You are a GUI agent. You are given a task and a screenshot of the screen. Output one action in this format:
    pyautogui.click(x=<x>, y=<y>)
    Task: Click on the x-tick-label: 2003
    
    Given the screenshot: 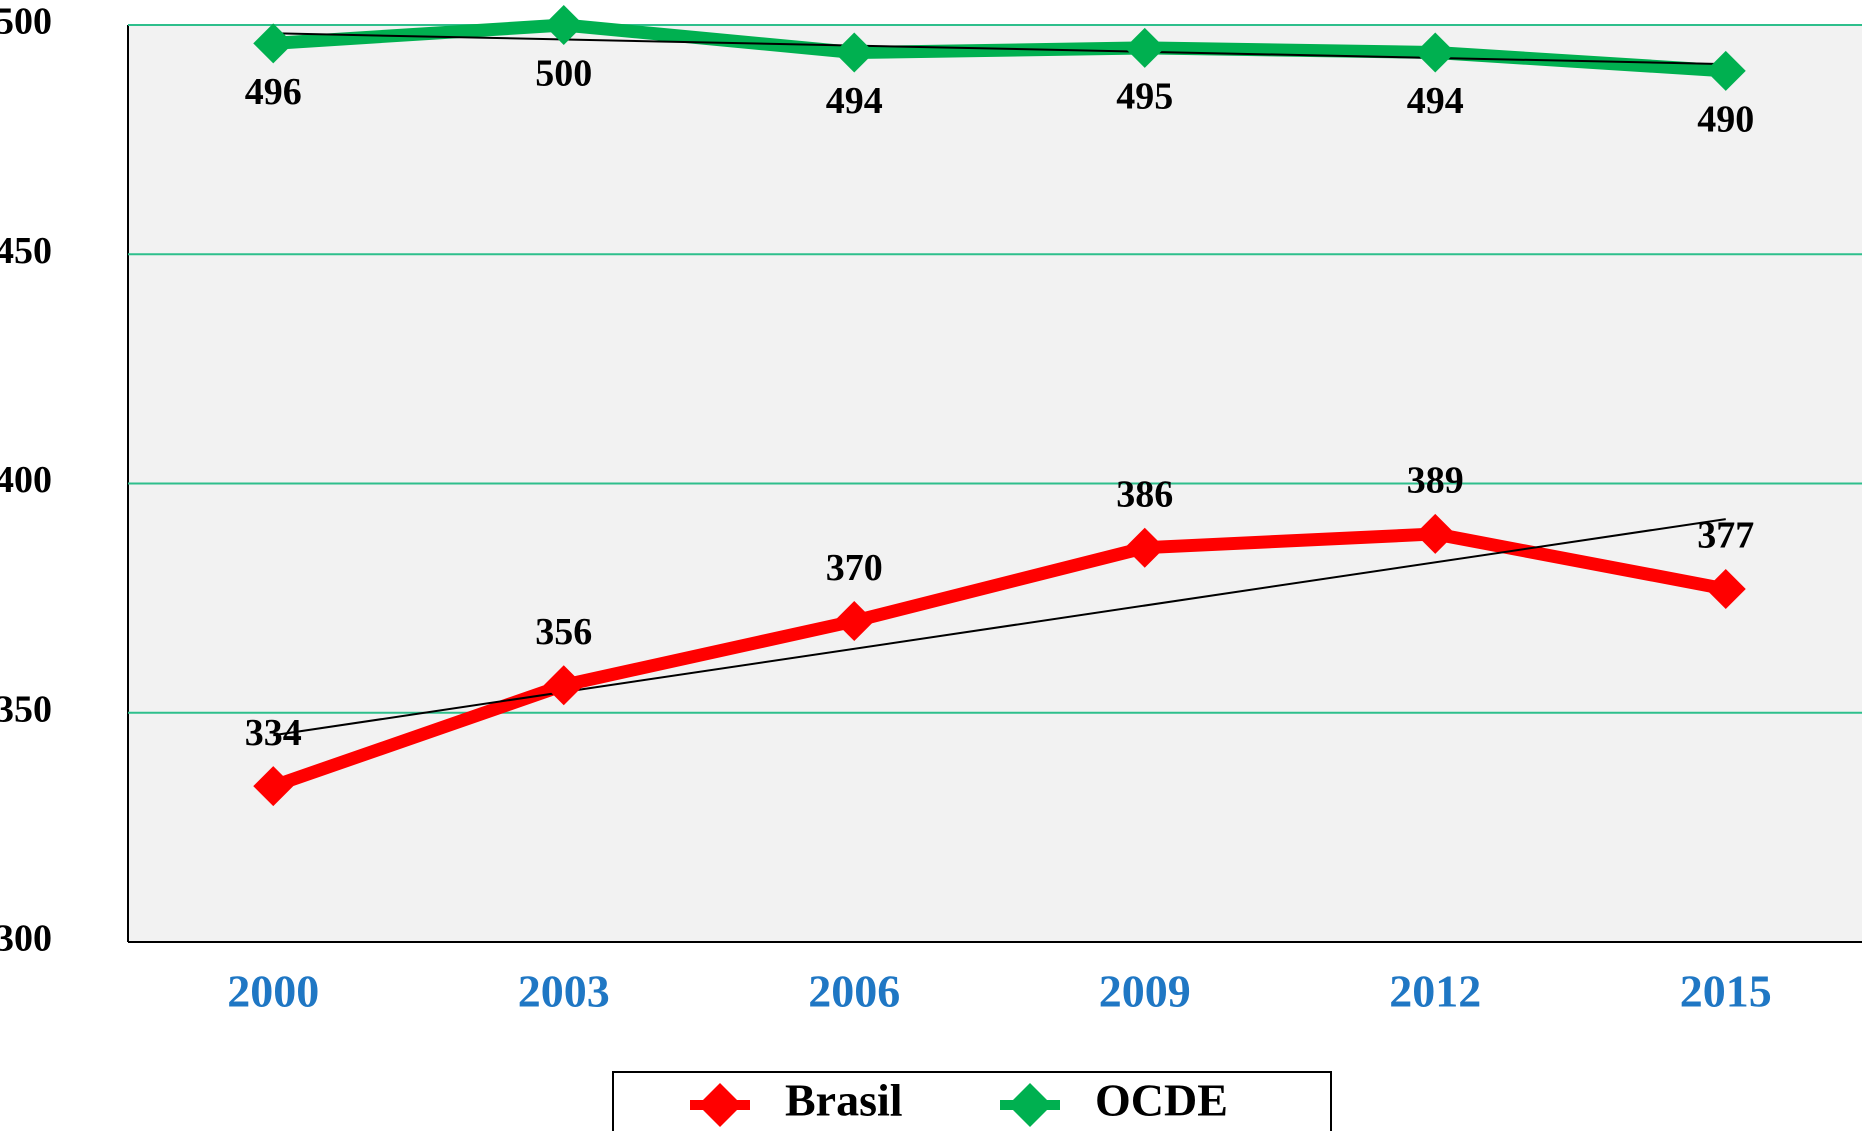 What is the action you would take?
    pyautogui.click(x=564, y=991)
    